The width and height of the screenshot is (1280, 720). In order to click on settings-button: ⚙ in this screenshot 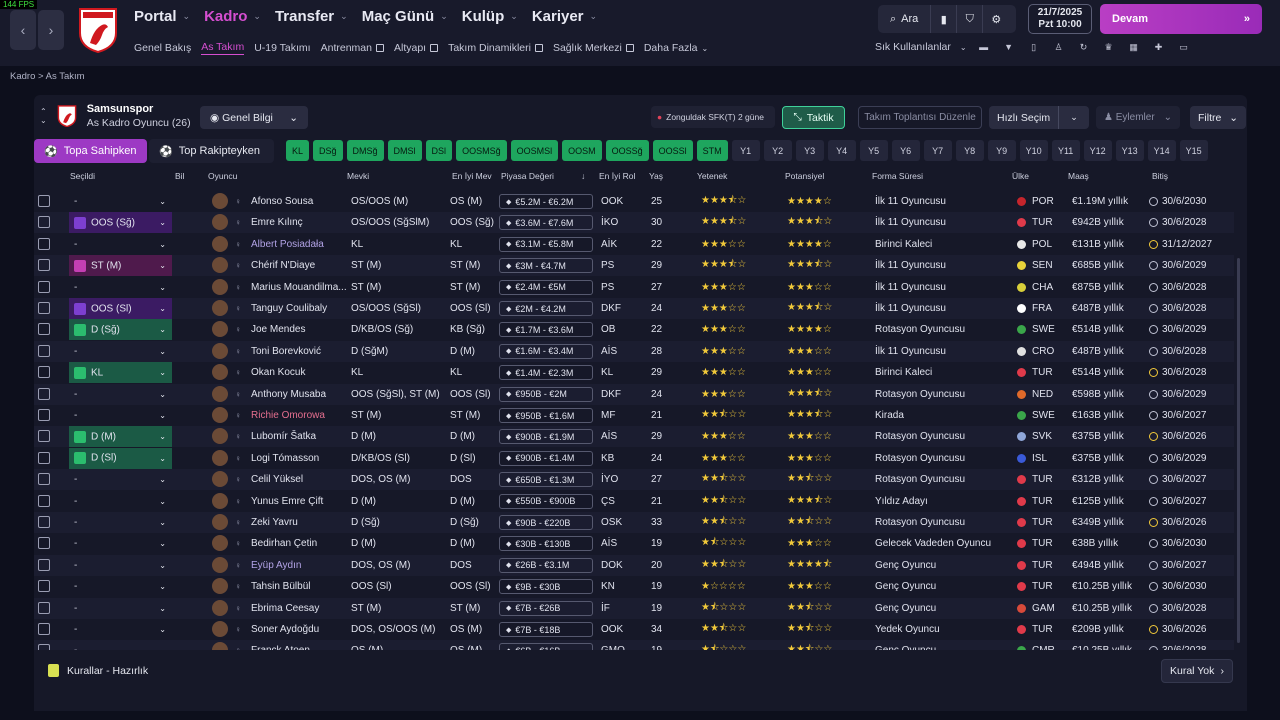, I will do `click(996, 19)`.